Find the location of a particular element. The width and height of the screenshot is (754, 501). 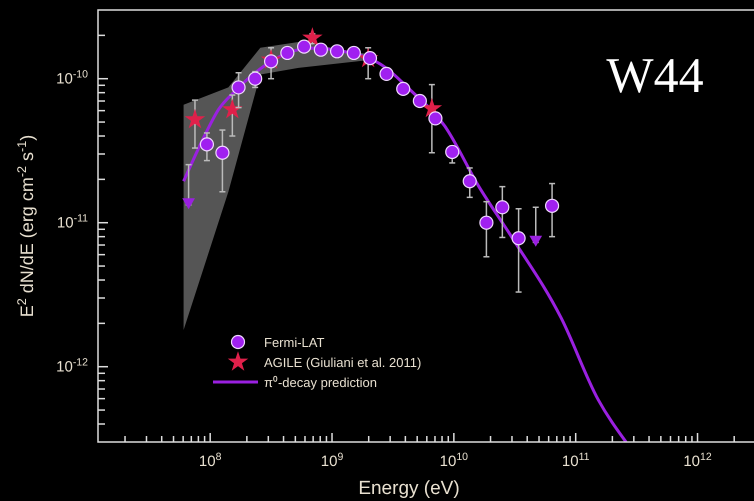

text: W44 is located at coordinates (655, 75).